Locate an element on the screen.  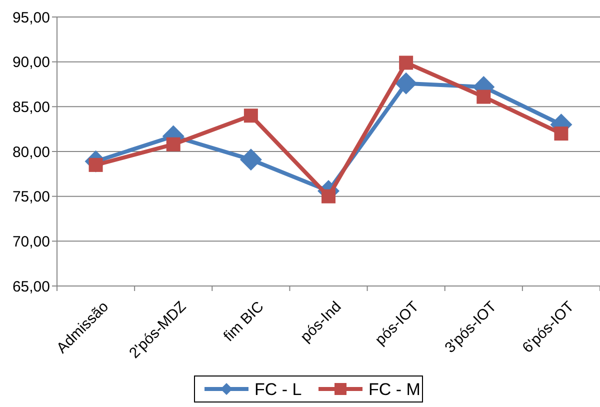
y-tick-label: 70,00 is located at coordinates (31, 241).